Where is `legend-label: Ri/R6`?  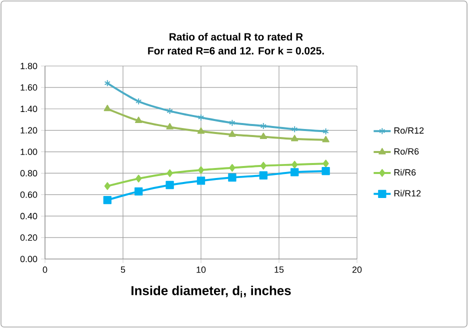 legend-label: Ri/R6 is located at coordinates (405, 172).